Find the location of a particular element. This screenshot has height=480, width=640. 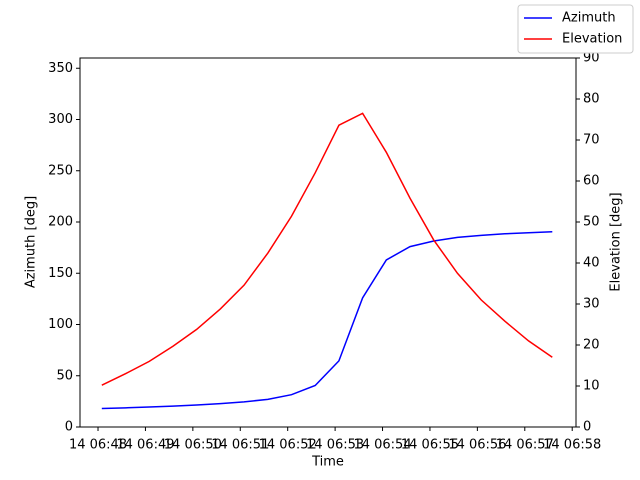

y-tick-label: 0 is located at coordinates (69, 427).